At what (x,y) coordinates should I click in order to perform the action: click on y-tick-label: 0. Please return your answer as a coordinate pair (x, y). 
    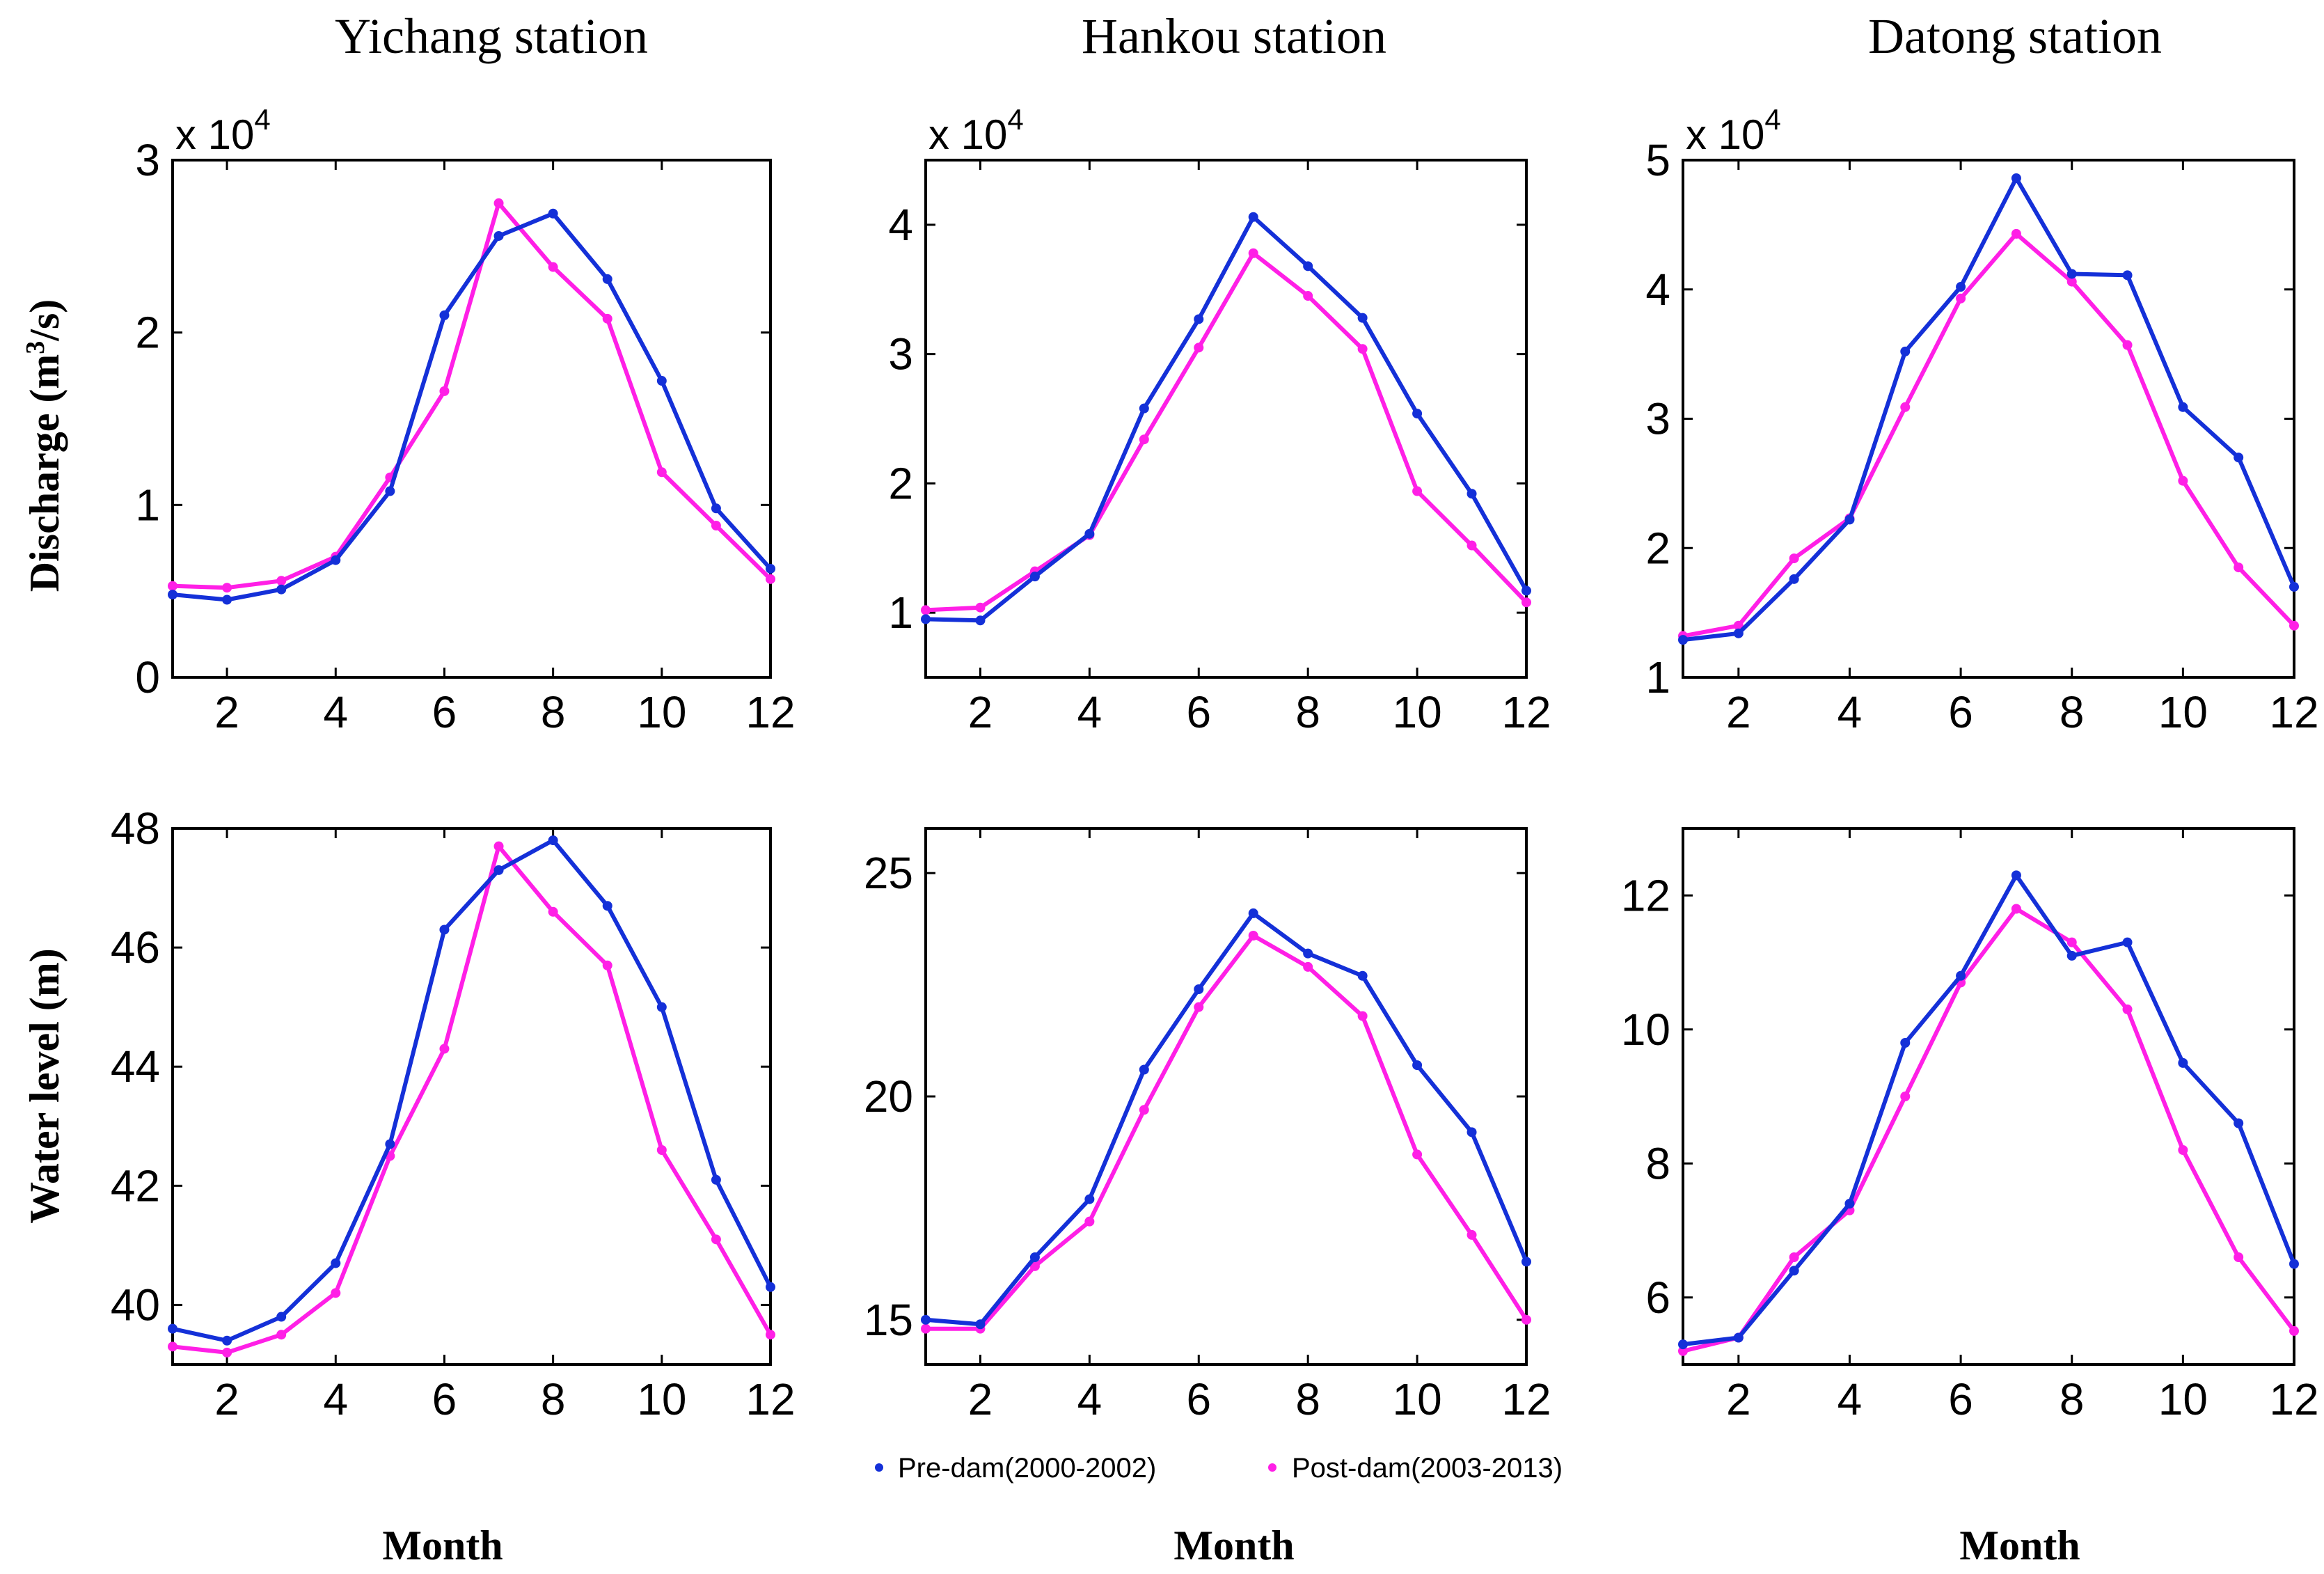
    Looking at the image, I should click on (148, 677).